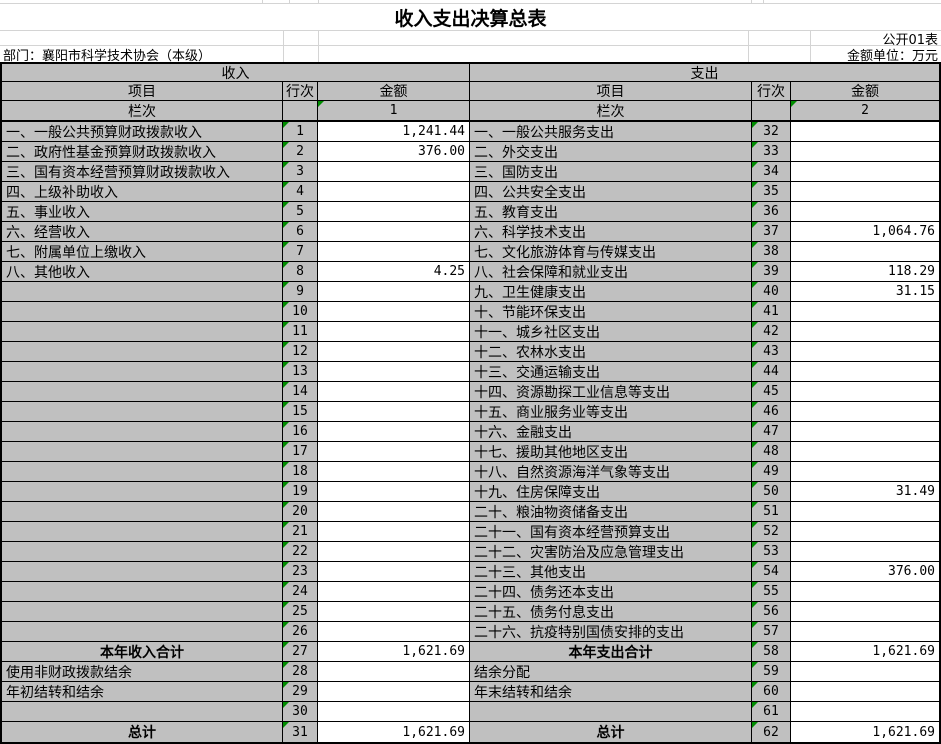 The width and height of the screenshot is (941, 744). I want to click on income-line-no-cell: 19, so click(300, 491).